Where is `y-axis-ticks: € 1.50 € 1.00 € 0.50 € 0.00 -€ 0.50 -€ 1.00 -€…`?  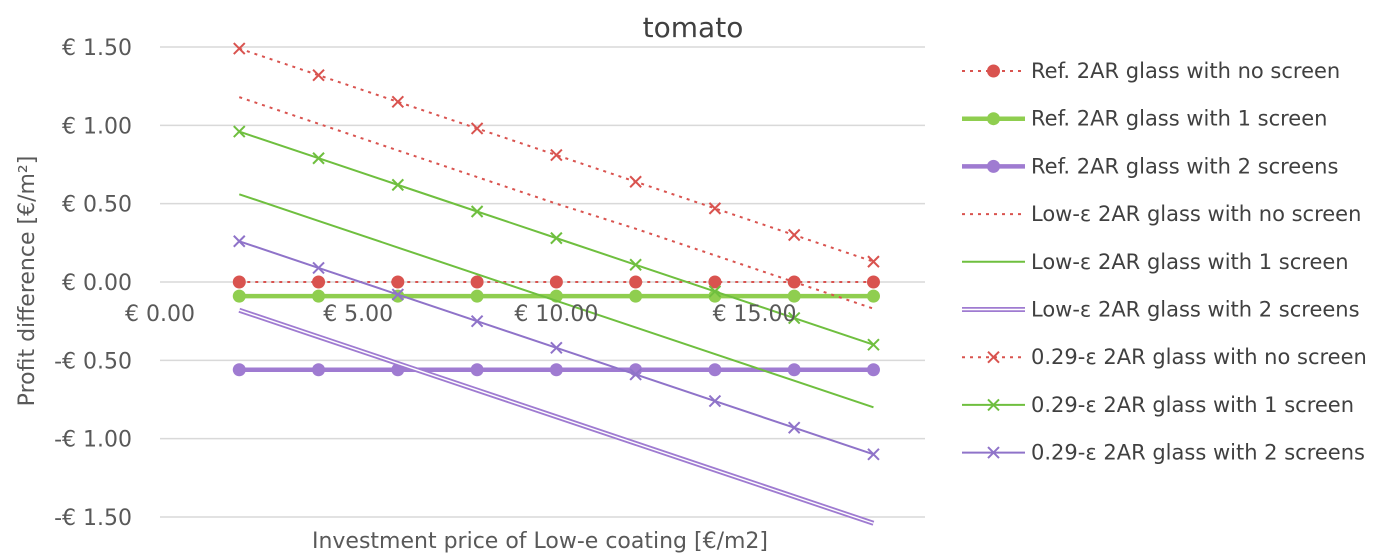 y-axis-ticks: € 1.50 € 1.00 € 0.50 € 0.00 -€ 0.50 -€ 1.00 -€… is located at coordinates (93, 283).